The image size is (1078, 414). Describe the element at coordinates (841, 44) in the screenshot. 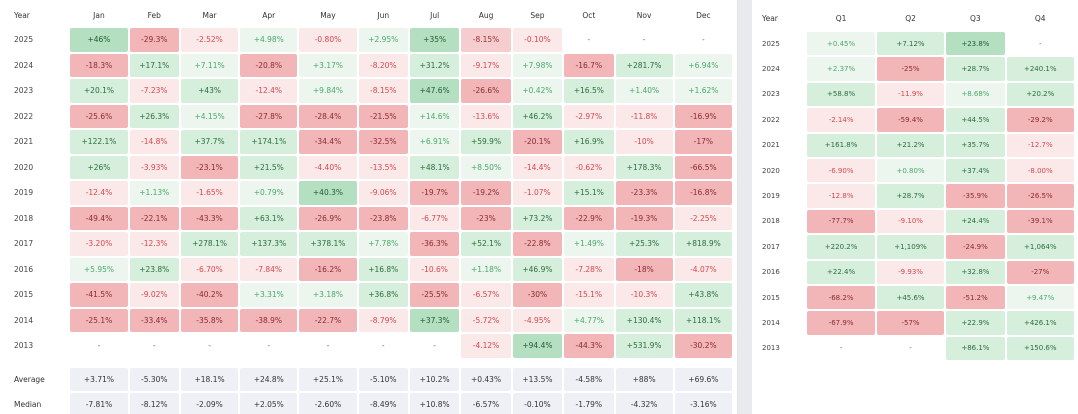

I see `return-cell: +0.45%` at that location.